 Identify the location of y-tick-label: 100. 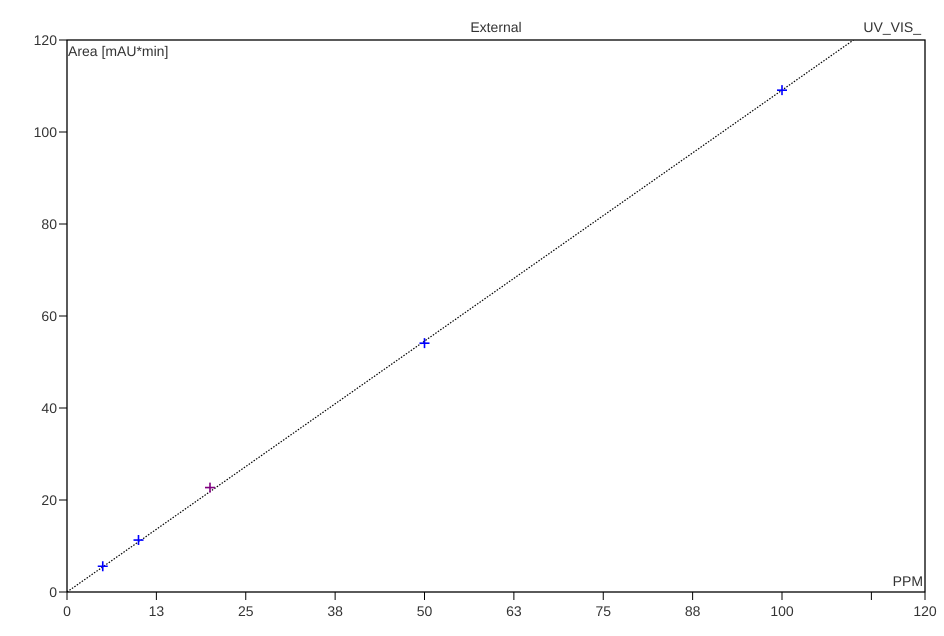
(46, 132).